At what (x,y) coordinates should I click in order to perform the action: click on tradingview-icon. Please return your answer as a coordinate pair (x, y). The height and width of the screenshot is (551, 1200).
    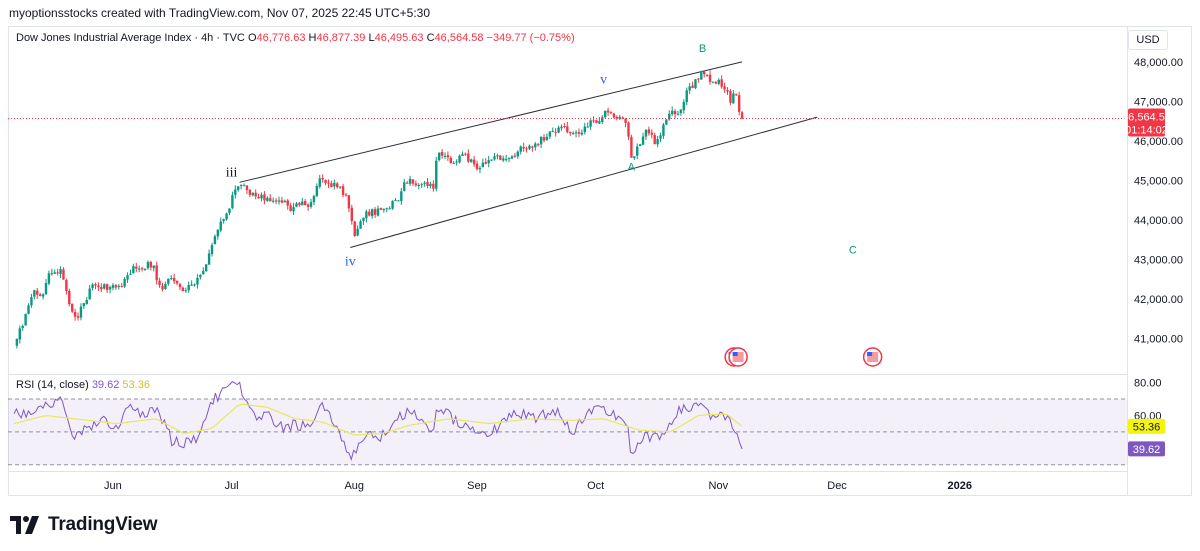
    Looking at the image, I should click on (24, 525).